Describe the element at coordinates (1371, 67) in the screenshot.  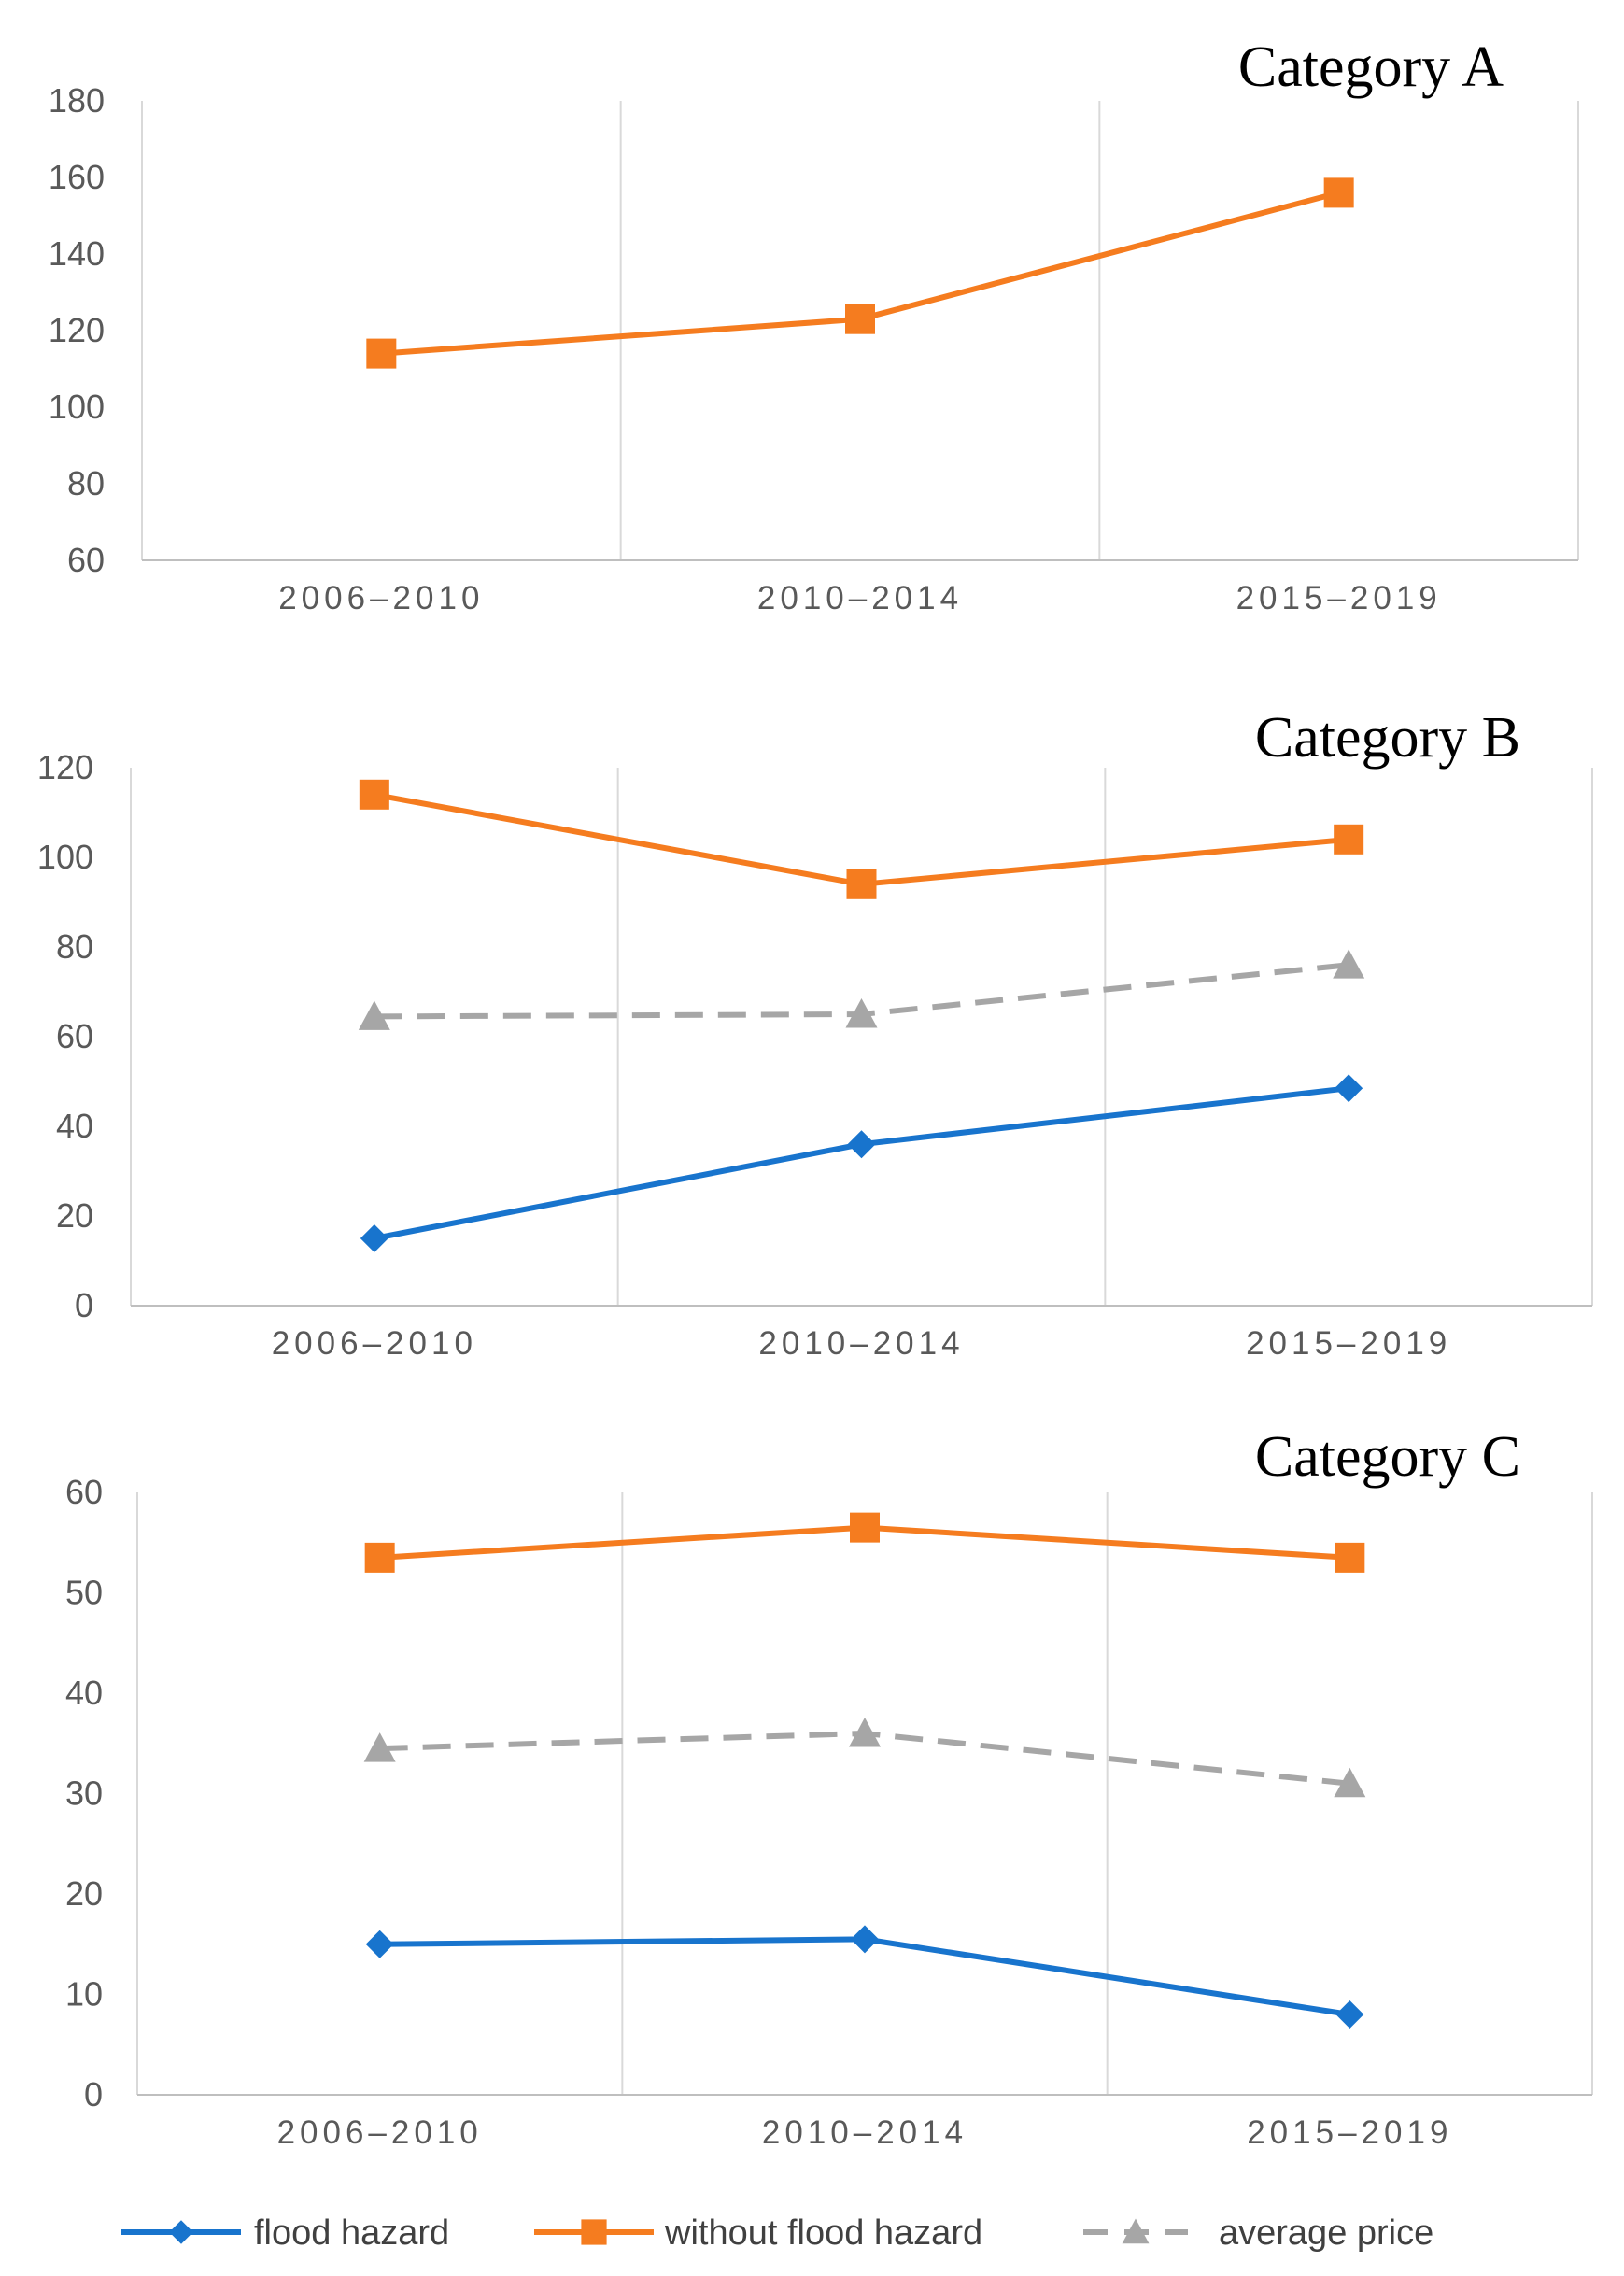
I see `chart-title: Category A` at that location.